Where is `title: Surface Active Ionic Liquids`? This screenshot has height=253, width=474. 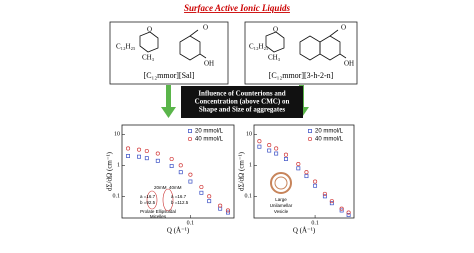
title: Surface Active Ionic Liquids is located at coordinates (237, 8).